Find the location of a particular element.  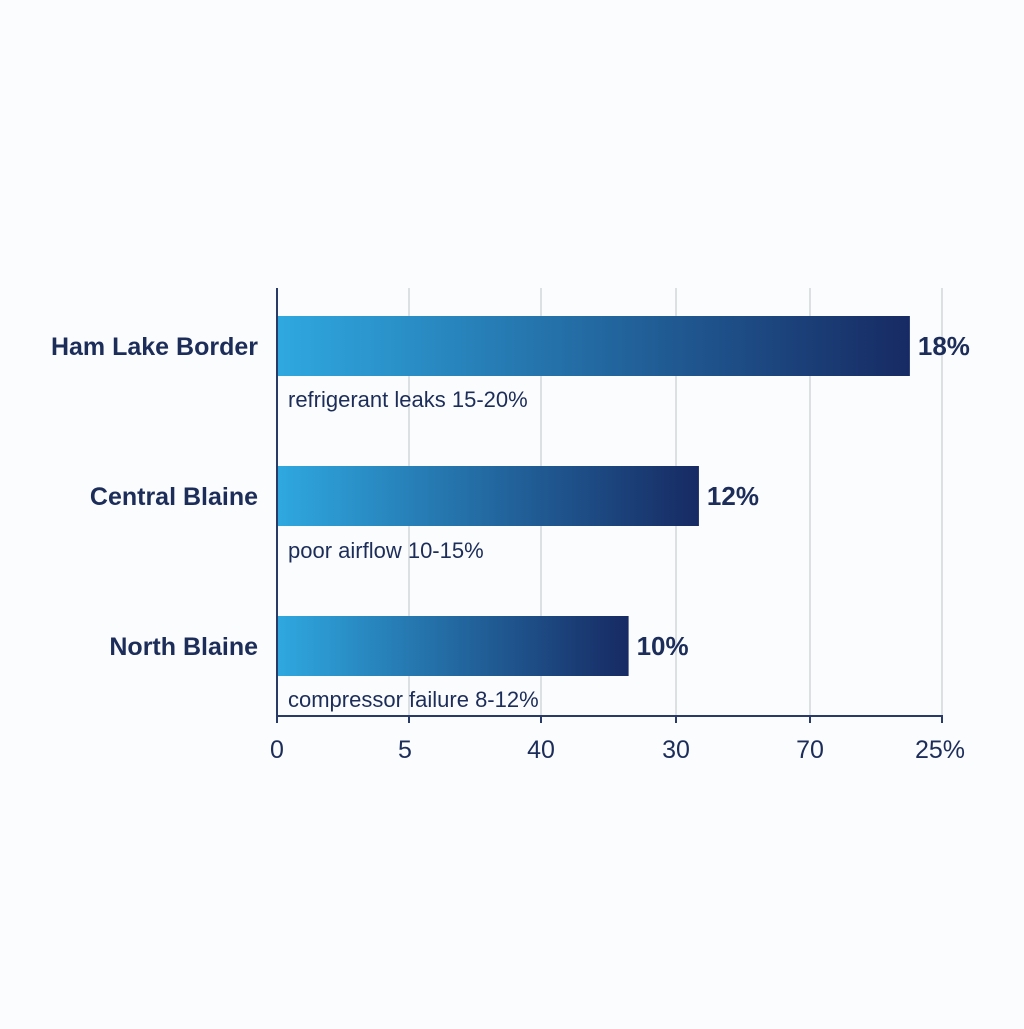

x-tick-label: 5 is located at coordinates (405, 750).